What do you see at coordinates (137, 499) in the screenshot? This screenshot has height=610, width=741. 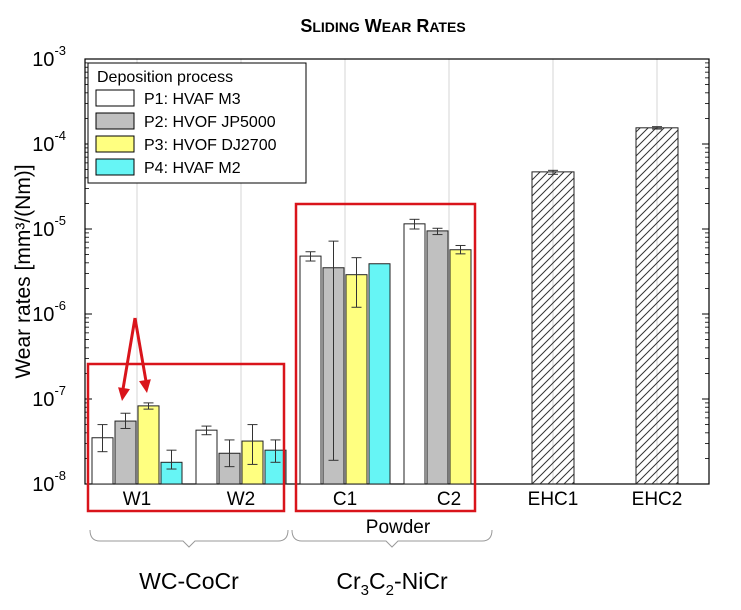 I see `x-tick-label: W1` at bounding box center [137, 499].